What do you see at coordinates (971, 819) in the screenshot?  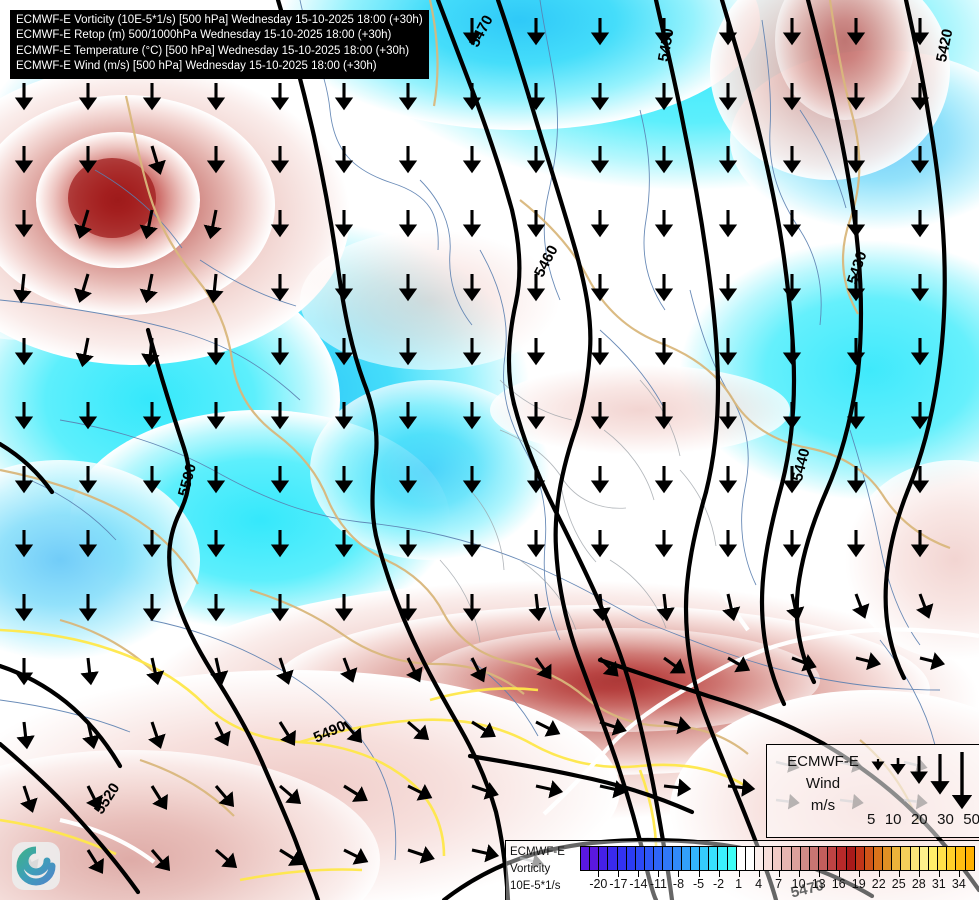 I see `wind-speed-50: 50` at bounding box center [971, 819].